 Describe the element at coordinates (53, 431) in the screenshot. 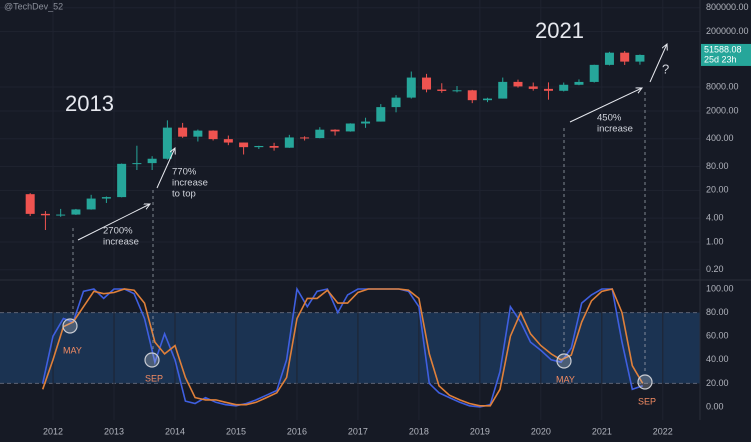

I see `x-tick-label: 2012` at that location.